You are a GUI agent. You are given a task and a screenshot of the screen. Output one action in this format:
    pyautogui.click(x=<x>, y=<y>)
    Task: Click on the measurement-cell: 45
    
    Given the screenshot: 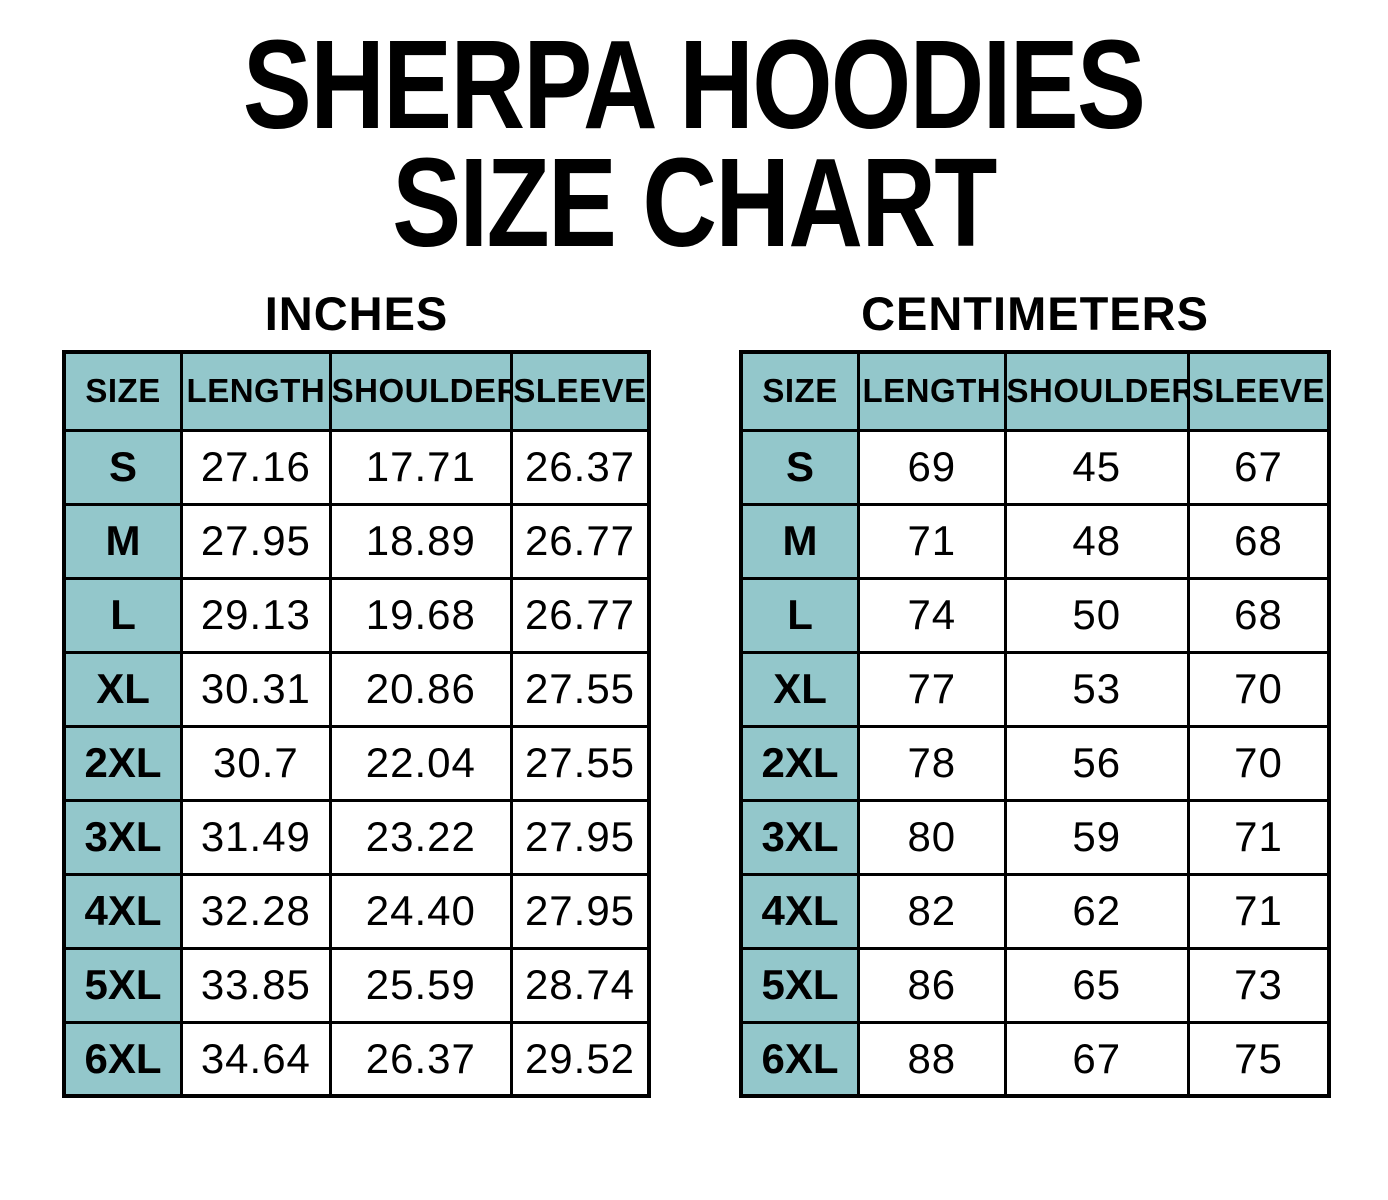 What is the action you would take?
    pyautogui.click(x=1096, y=467)
    